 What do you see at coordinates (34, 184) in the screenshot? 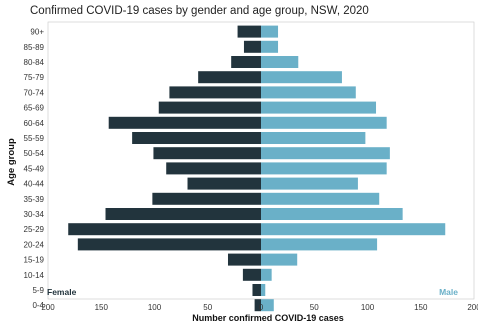
I see `y-tick-label: 40-44` at bounding box center [34, 184].